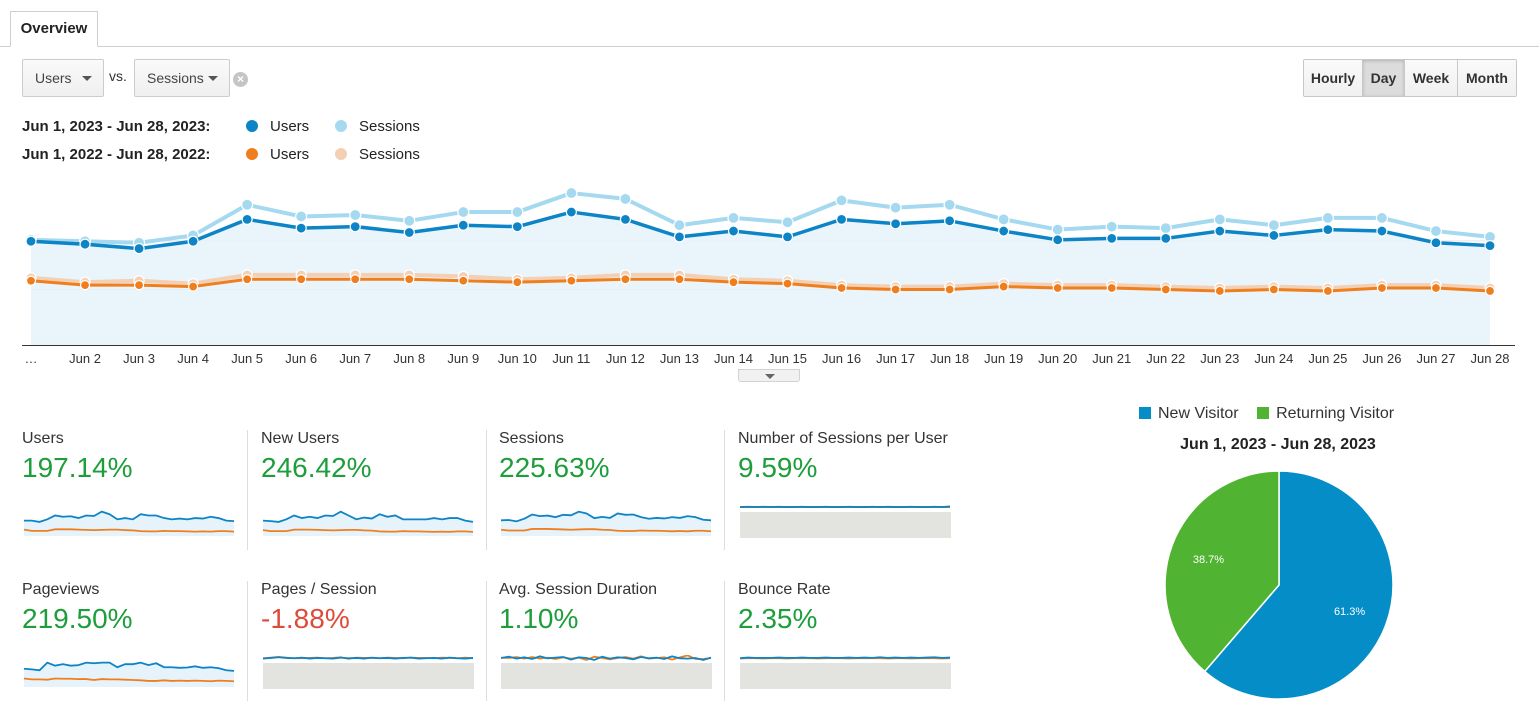  What do you see at coordinates (277, 126) in the screenshot?
I see `legend-users-current: Users` at bounding box center [277, 126].